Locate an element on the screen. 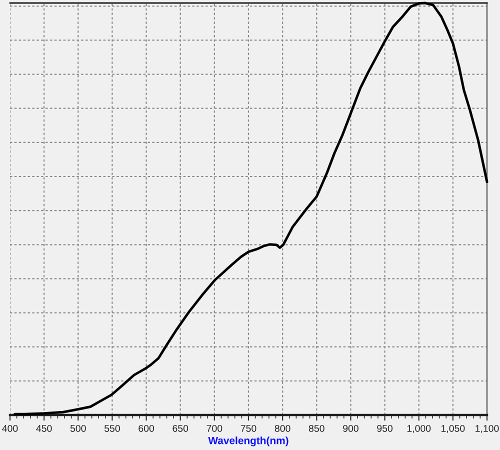 The width and height of the screenshot is (500, 450). x-tick-label: 850 is located at coordinates (316, 428).